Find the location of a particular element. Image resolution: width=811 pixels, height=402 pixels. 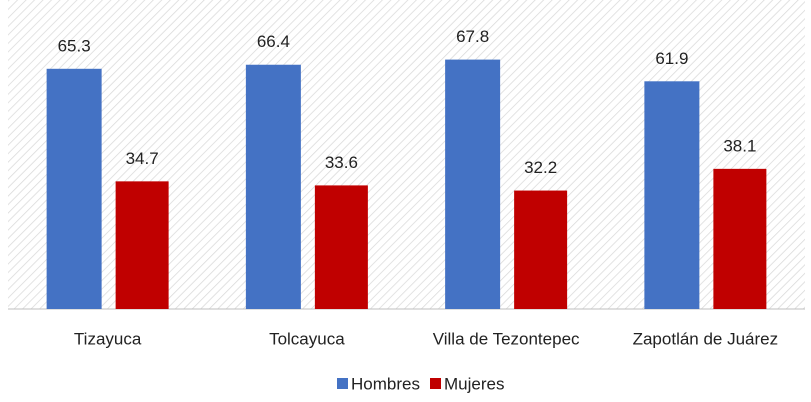

x-tick-label: Villa de Tezontepec is located at coordinates (506, 338).